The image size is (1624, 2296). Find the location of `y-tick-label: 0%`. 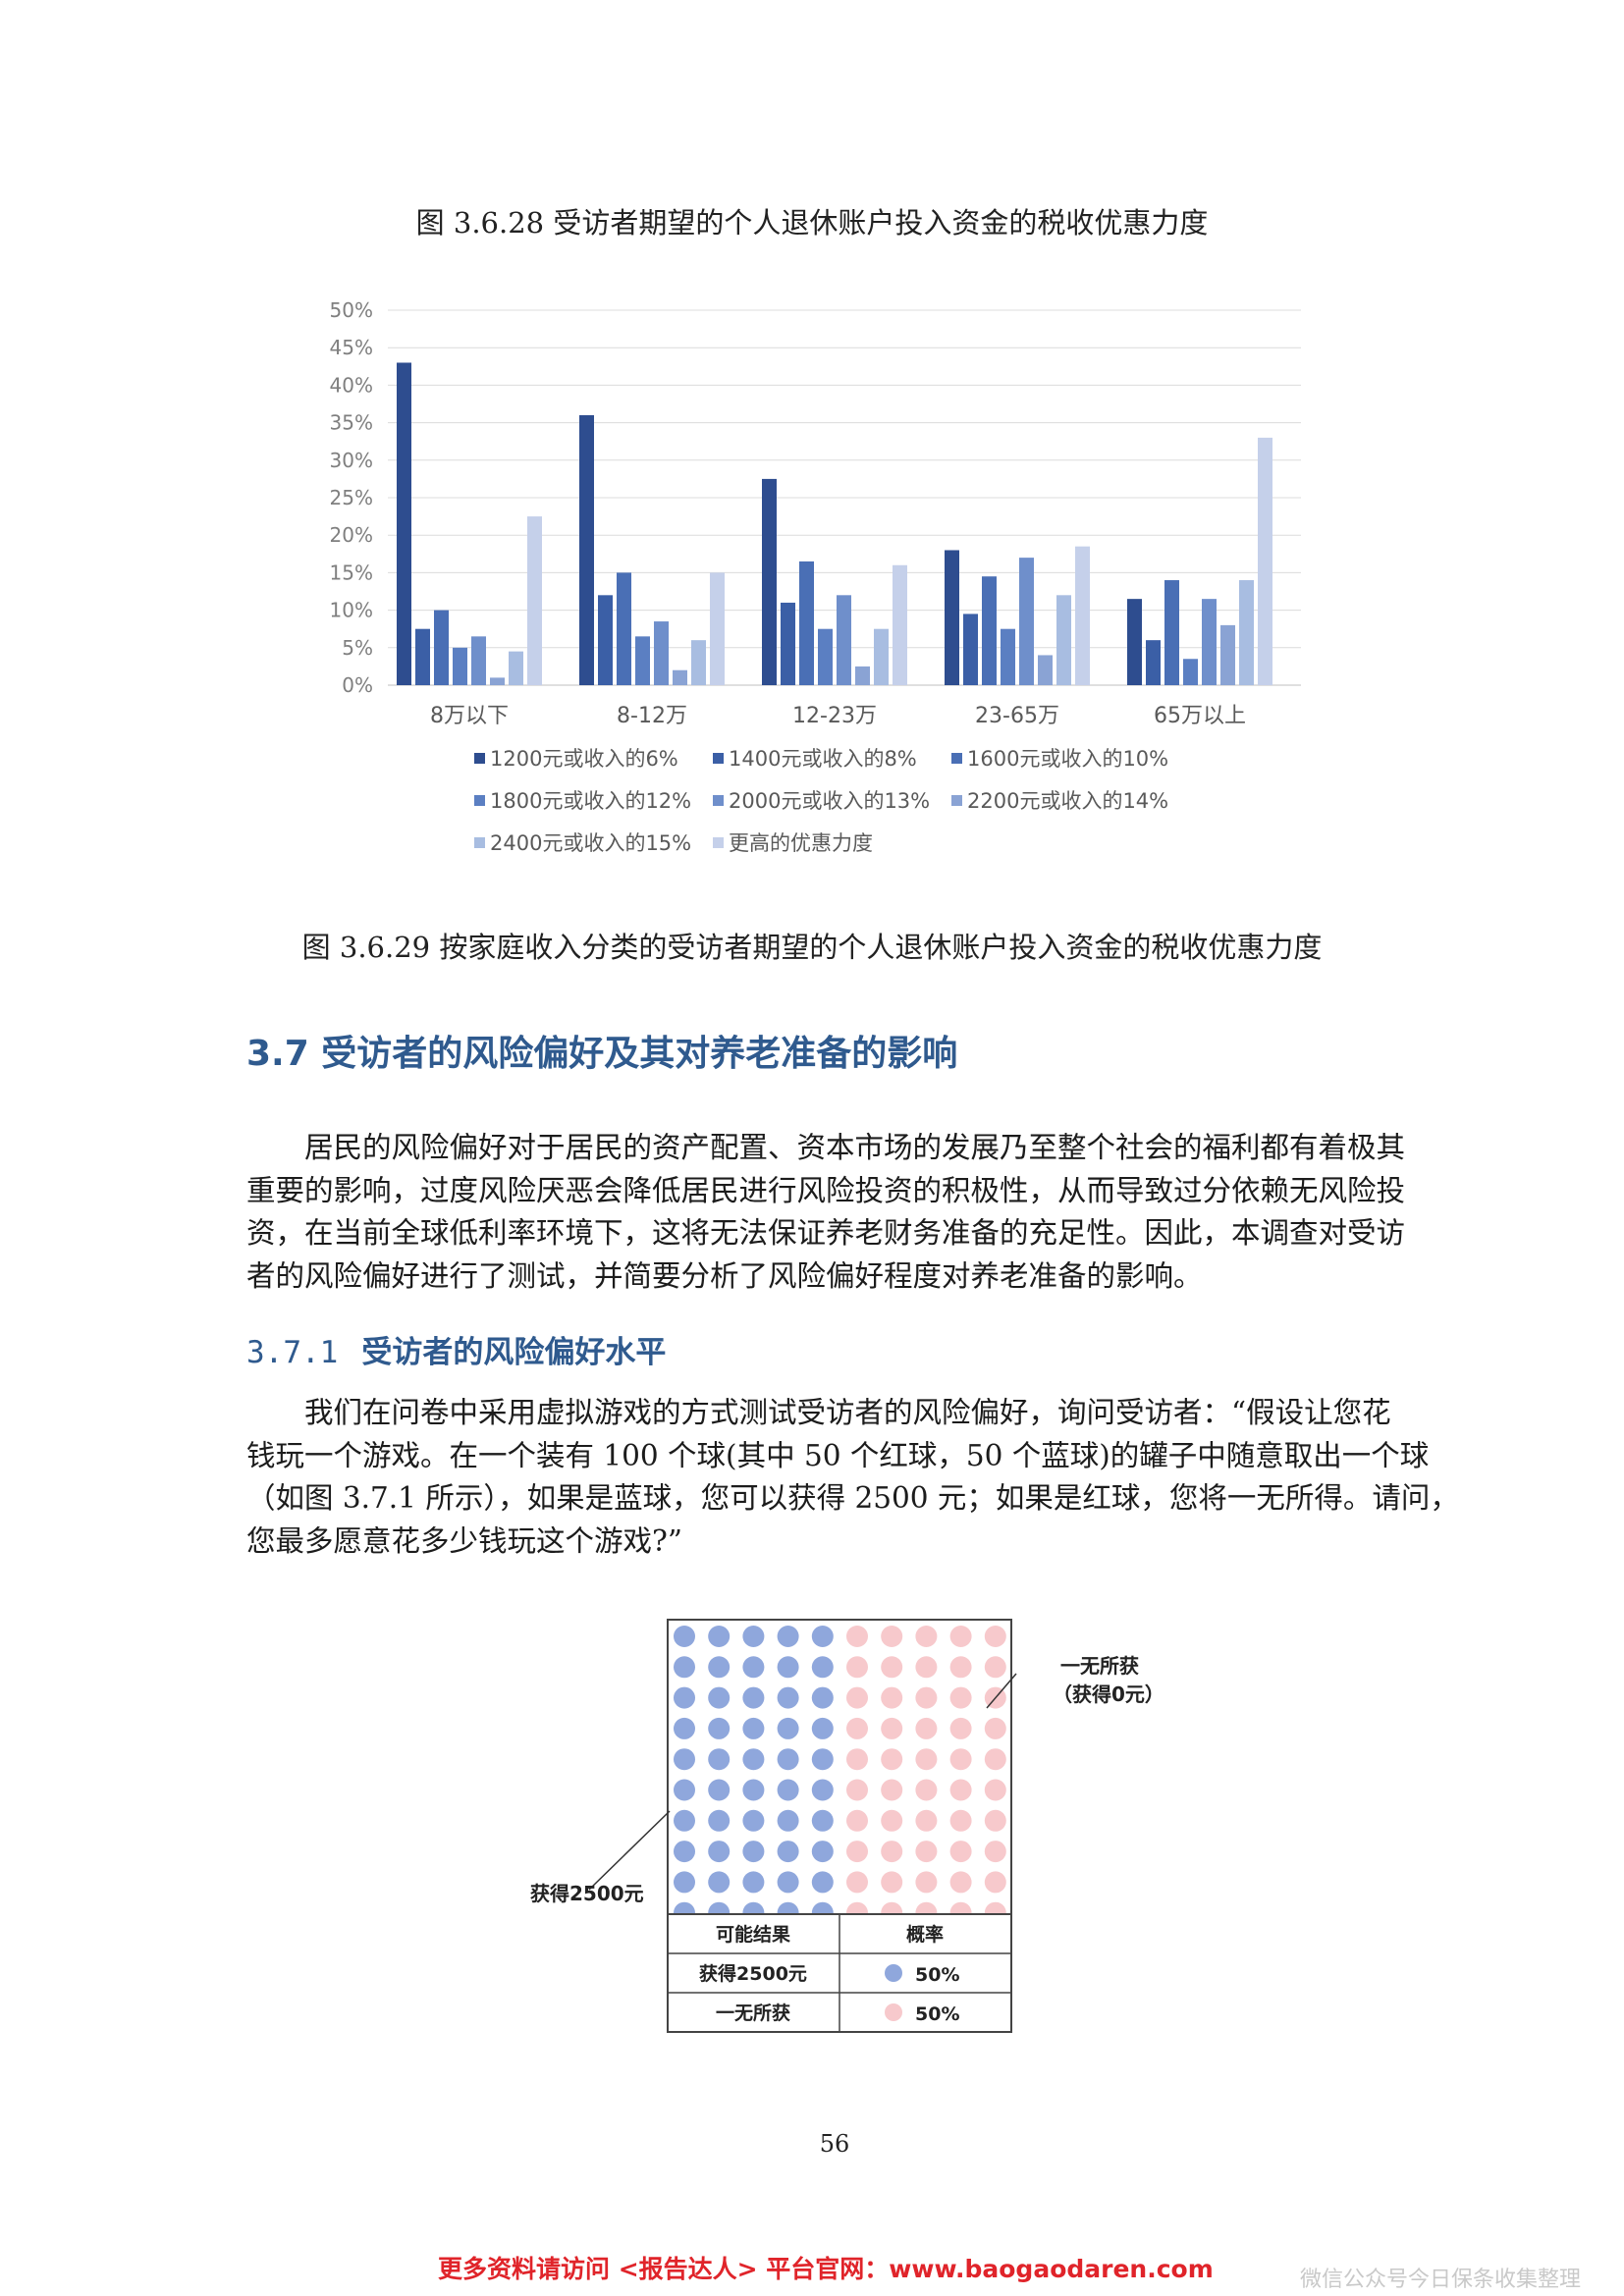

y-tick-label: 0% is located at coordinates (357, 685).